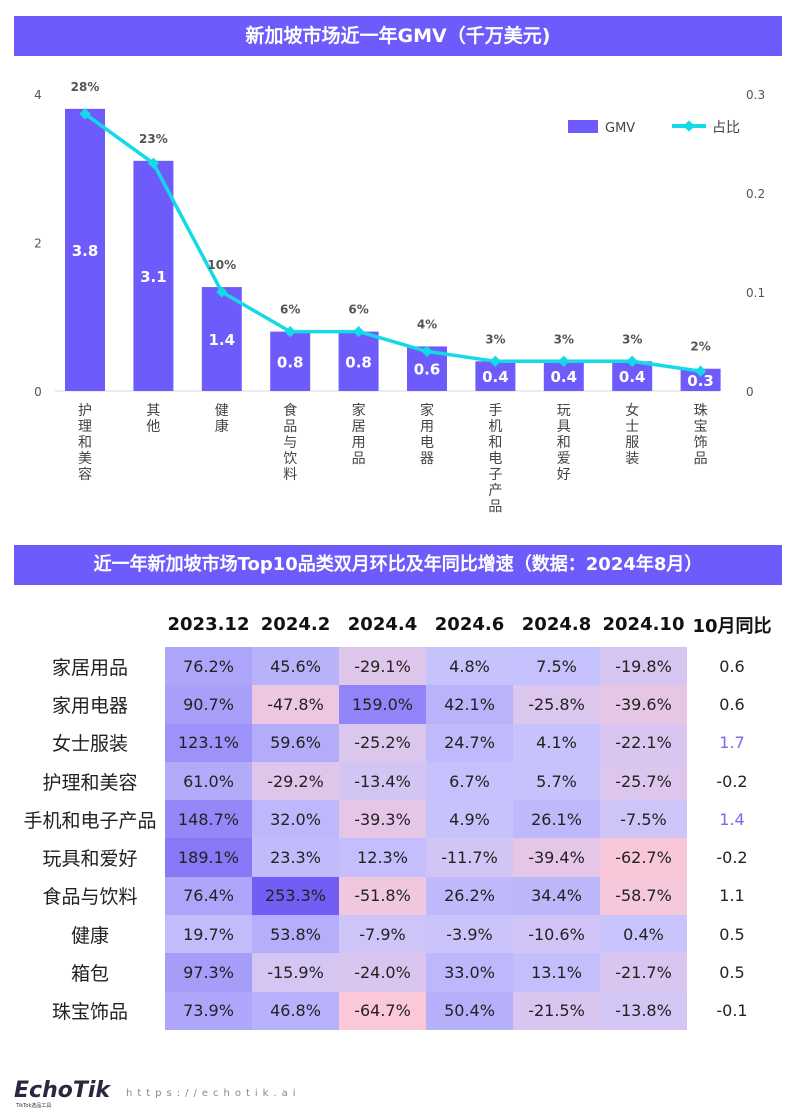 This screenshot has width=800, height=1109. What do you see at coordinates (732, 666) in the screenshot?
I see `yoy-cell: 0.6` at bounding box center [732, 666].